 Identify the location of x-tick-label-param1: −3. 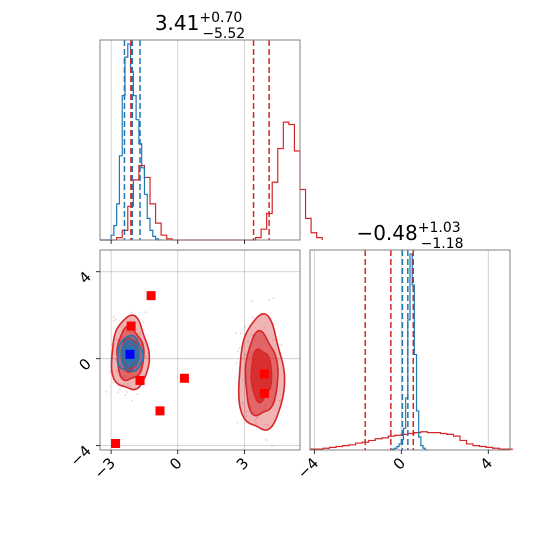
(105, 468).